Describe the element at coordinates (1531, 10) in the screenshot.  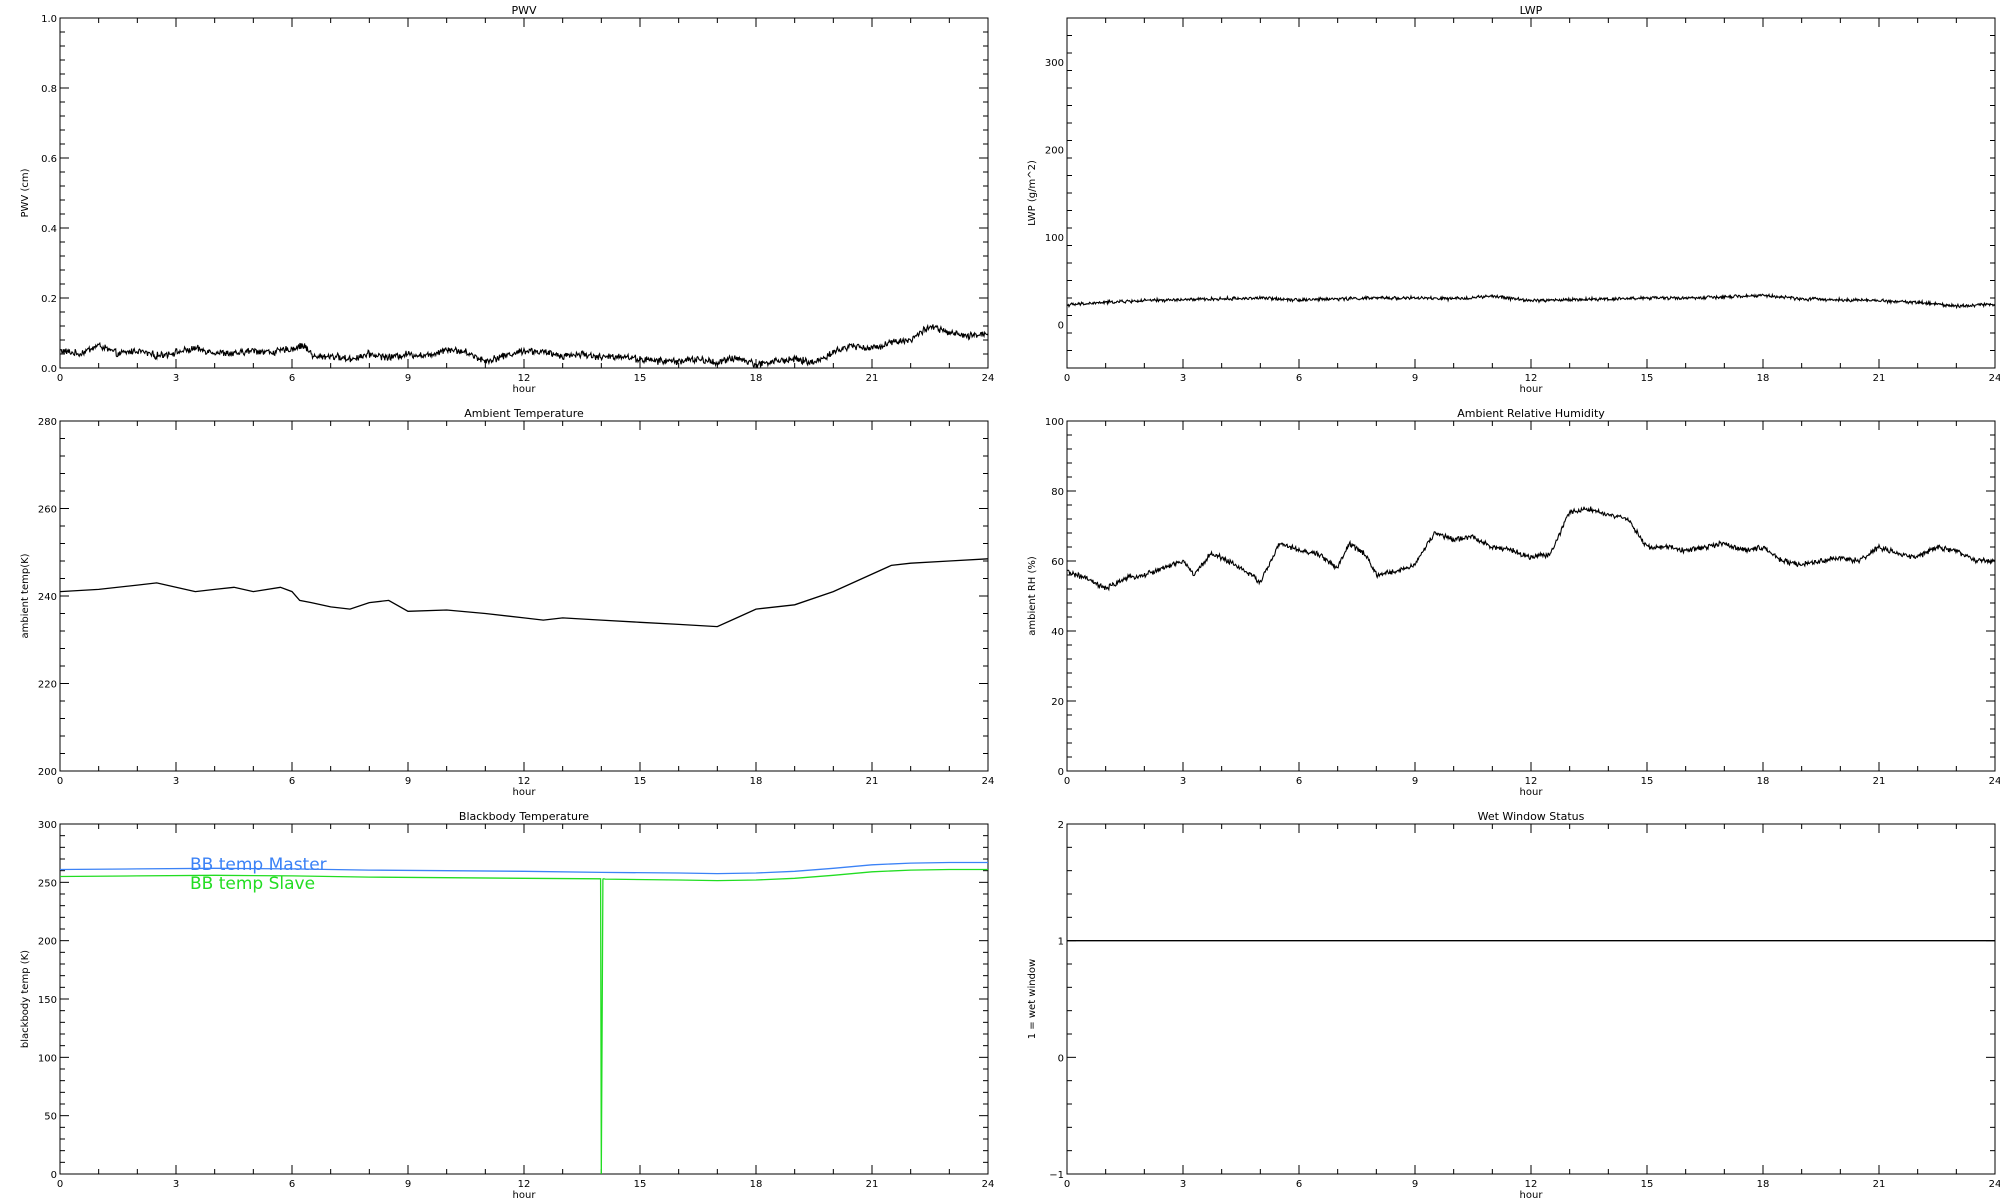
I see `chart-title: LWP` at that location.